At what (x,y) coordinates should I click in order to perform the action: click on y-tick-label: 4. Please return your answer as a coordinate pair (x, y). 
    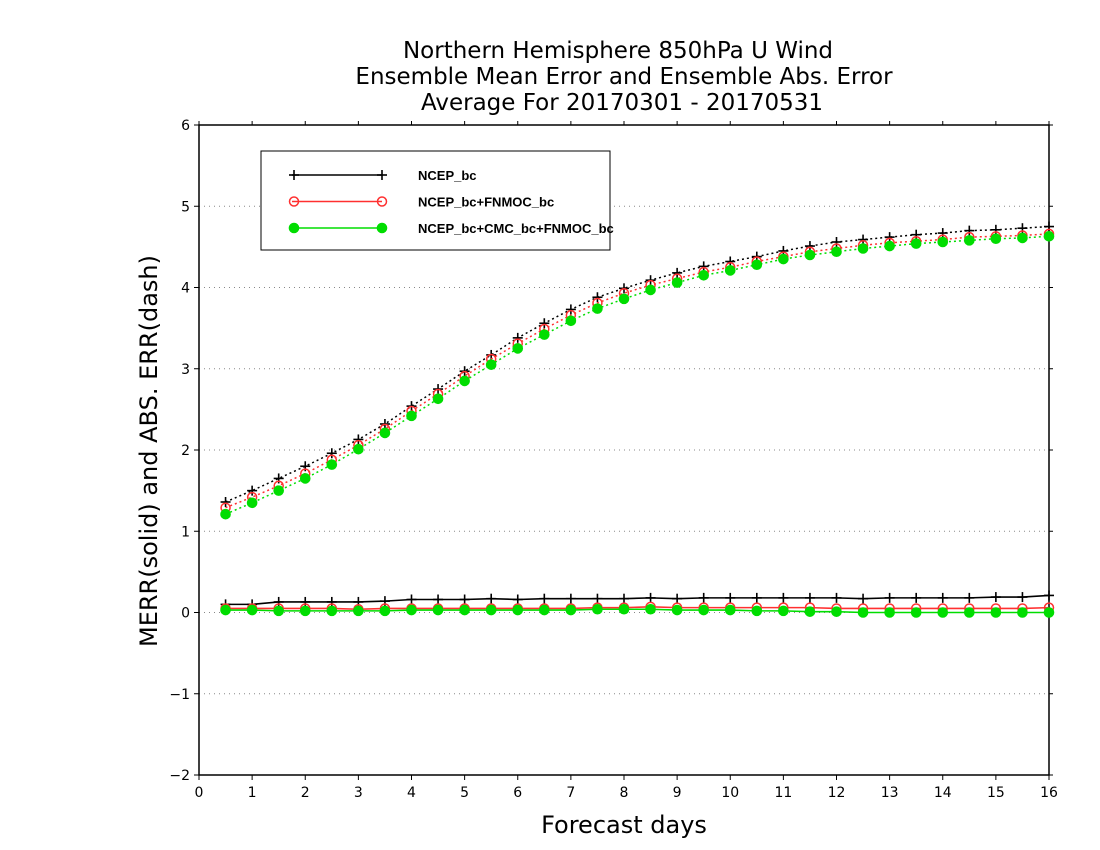
    Looking at the image, I should click on (185, 289).